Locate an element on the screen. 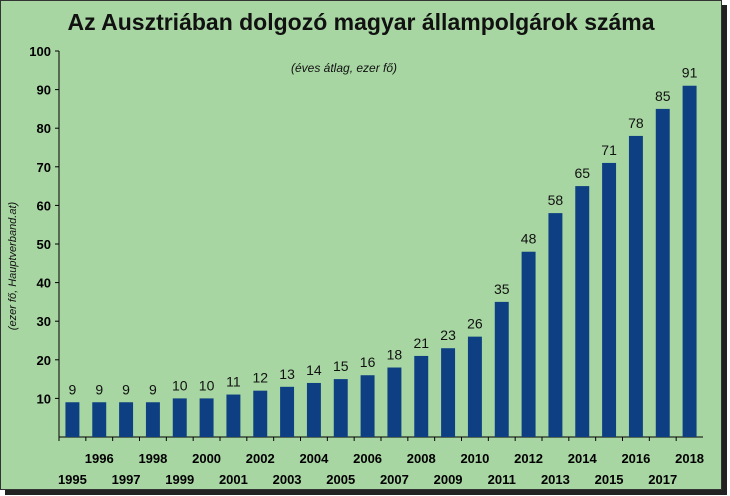  x-tick-label: 2017 is located at coordinates (662, 479).